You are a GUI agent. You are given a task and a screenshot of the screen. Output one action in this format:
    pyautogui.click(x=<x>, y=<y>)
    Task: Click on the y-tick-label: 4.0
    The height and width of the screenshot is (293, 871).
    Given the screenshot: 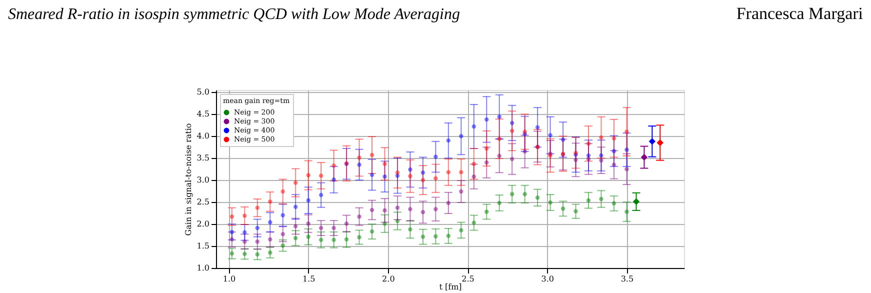 What is the action you would take?
    pyautogui.click(x=203, y=136)
    